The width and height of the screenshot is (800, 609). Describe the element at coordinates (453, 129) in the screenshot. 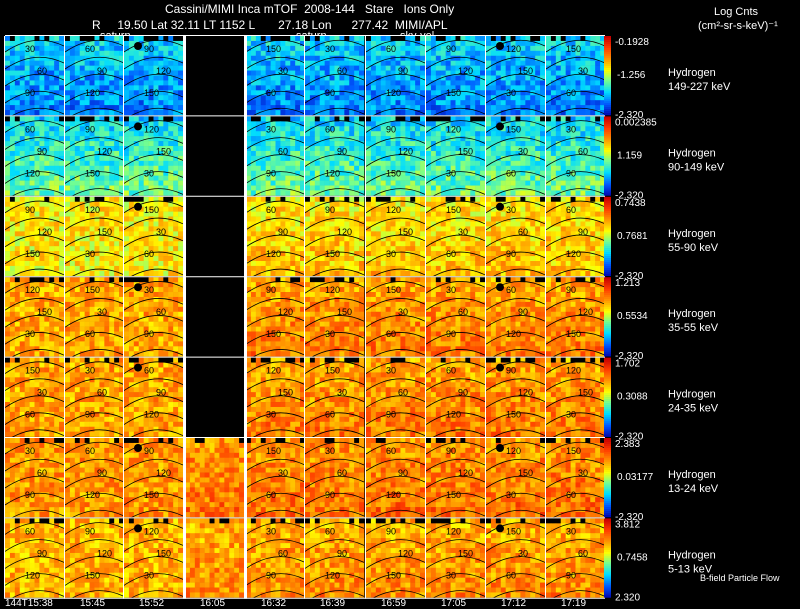

I see `contour-label: 120` at that location.